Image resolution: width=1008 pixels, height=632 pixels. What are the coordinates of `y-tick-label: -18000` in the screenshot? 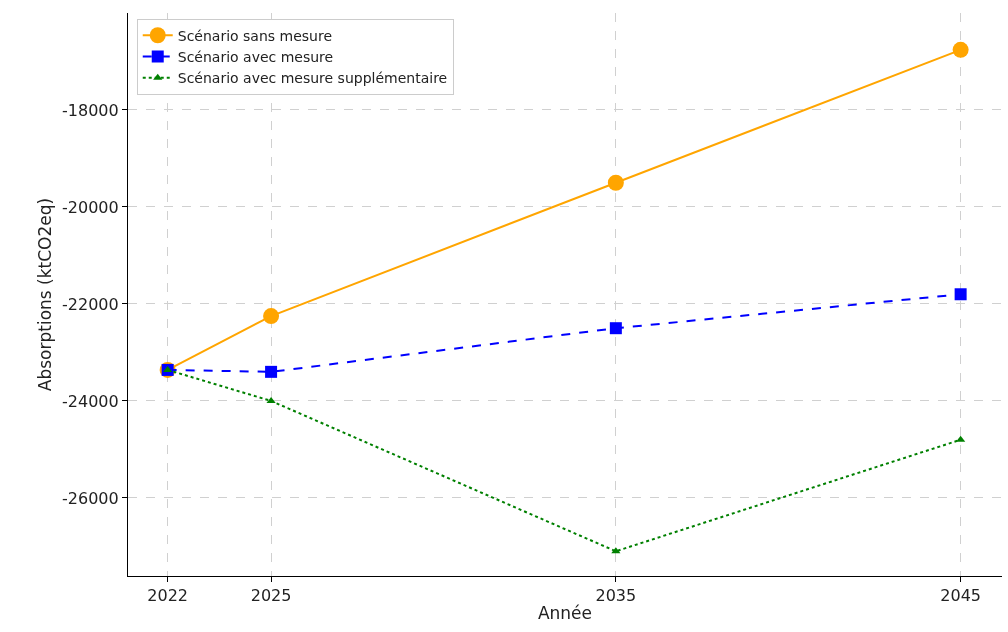 It's located at (90, 110).